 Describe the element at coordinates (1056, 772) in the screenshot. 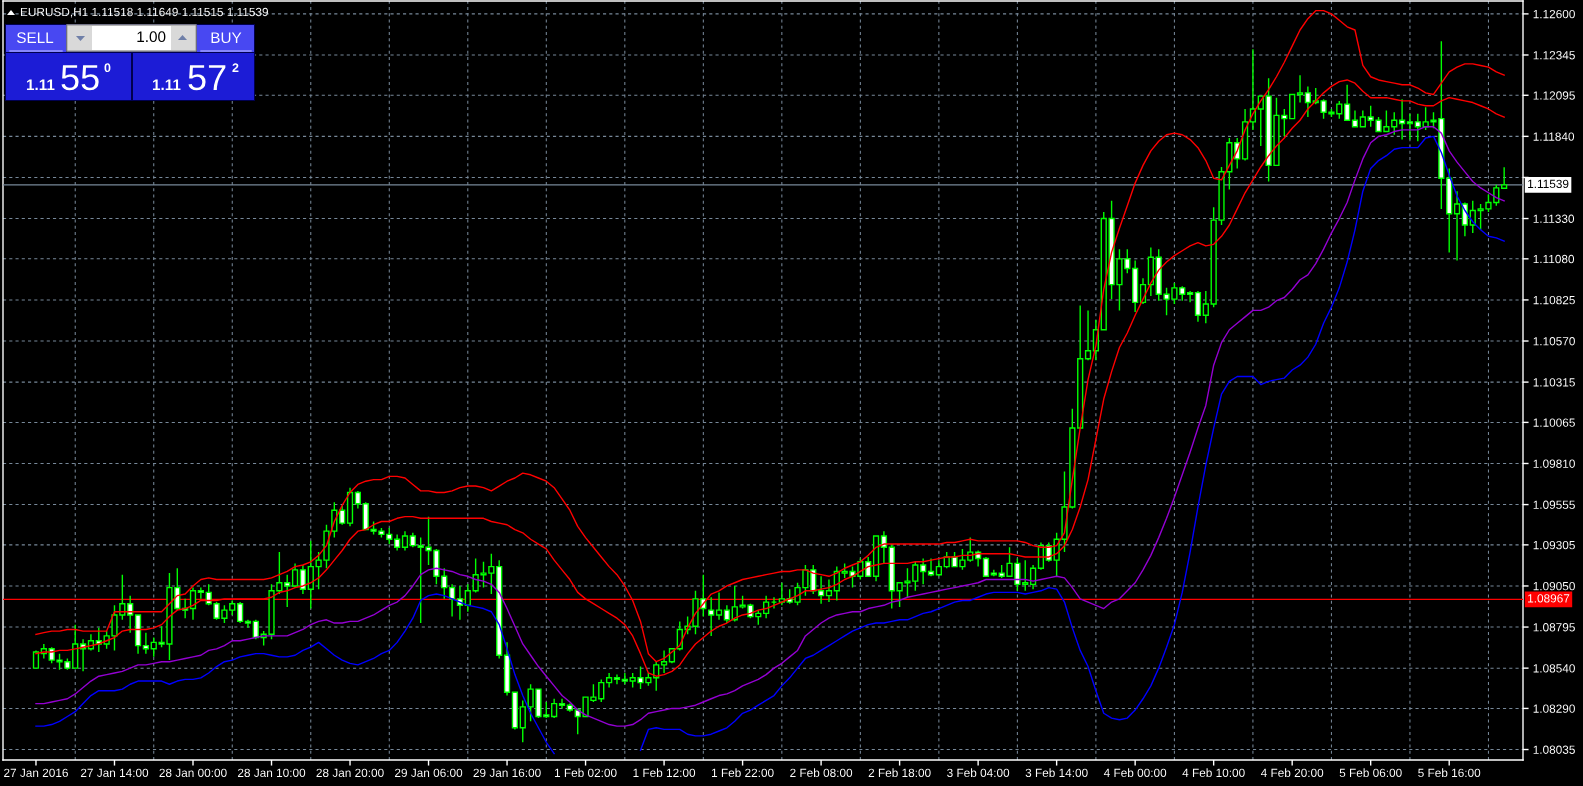

I see `x-tick-label: 3 Feb 14:00` at that location.